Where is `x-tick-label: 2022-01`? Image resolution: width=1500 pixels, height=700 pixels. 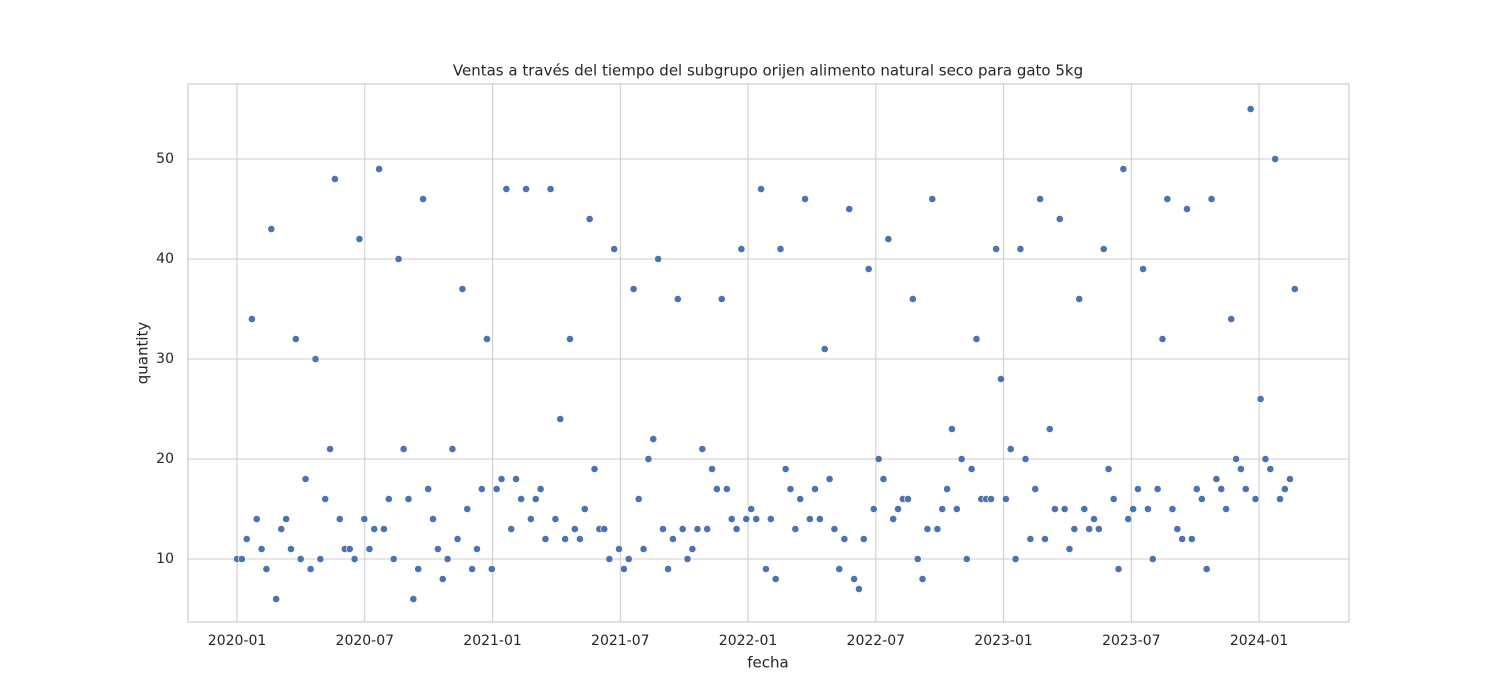 x-tick-label: 2022-01 is located at coordinates (748, 641).